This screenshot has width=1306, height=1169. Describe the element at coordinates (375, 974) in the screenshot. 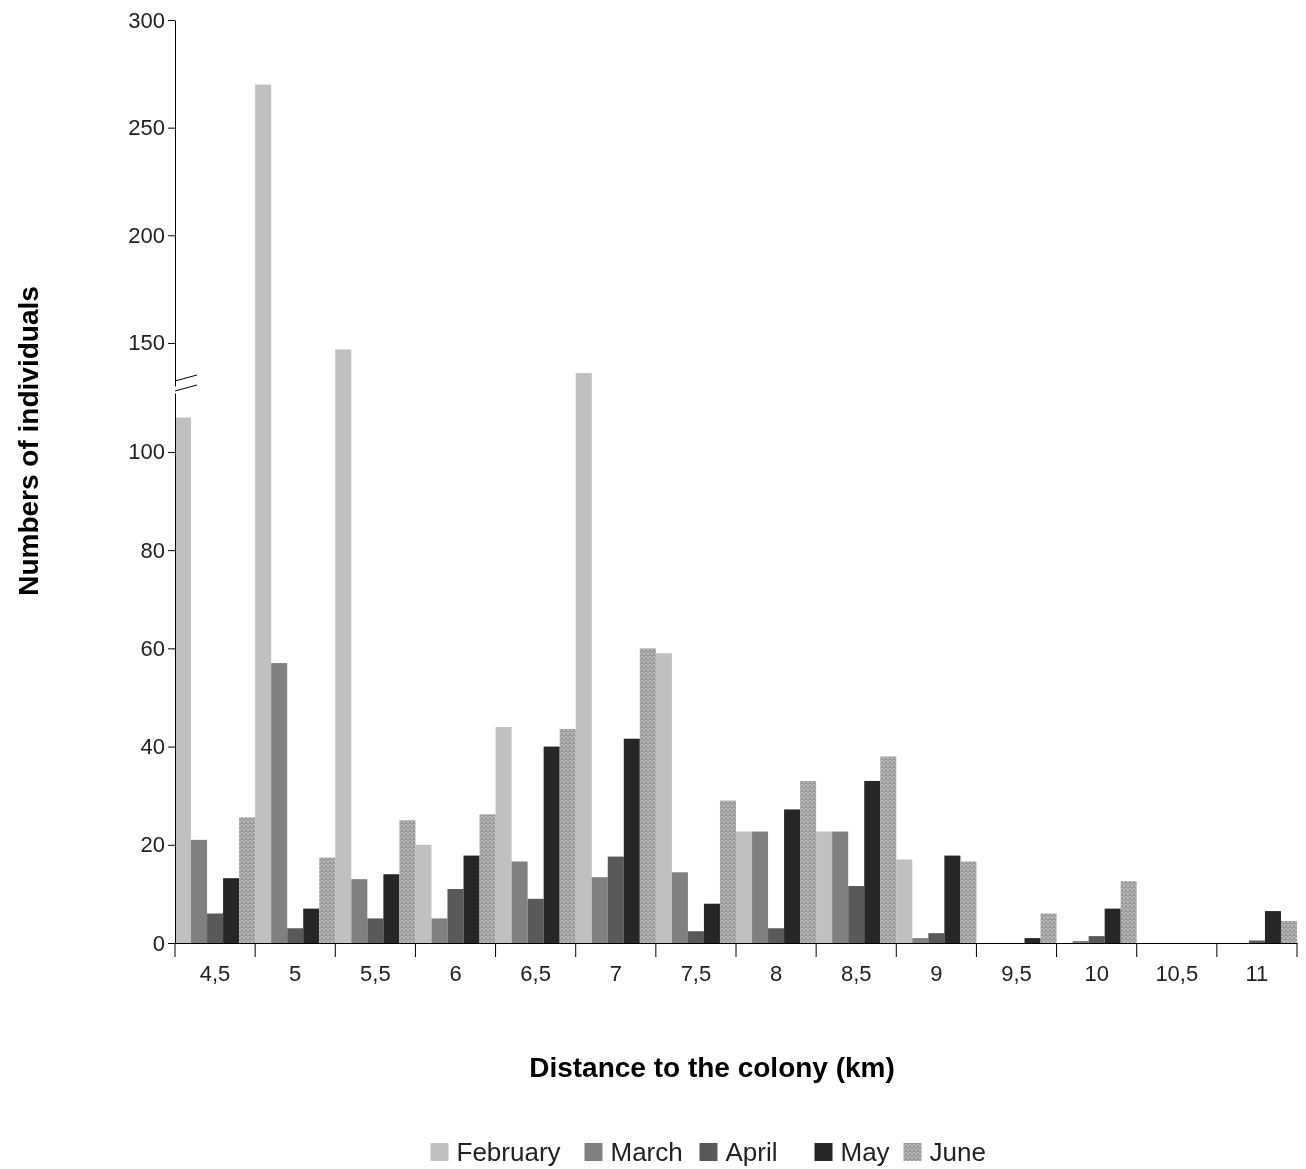

I see `x-tick-label: 5,5` at that location.